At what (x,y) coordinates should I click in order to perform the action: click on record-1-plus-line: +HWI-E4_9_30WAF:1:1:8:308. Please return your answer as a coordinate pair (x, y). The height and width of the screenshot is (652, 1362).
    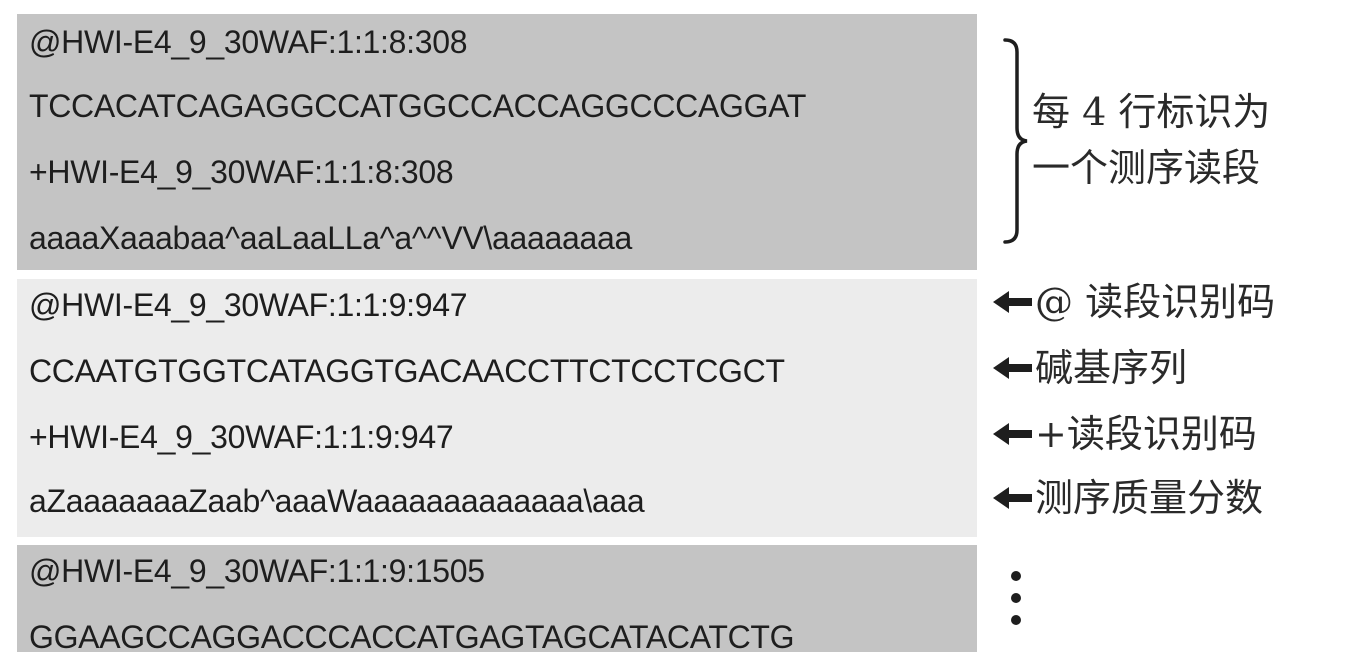
    Looking at the image, I should click on (241, 172).